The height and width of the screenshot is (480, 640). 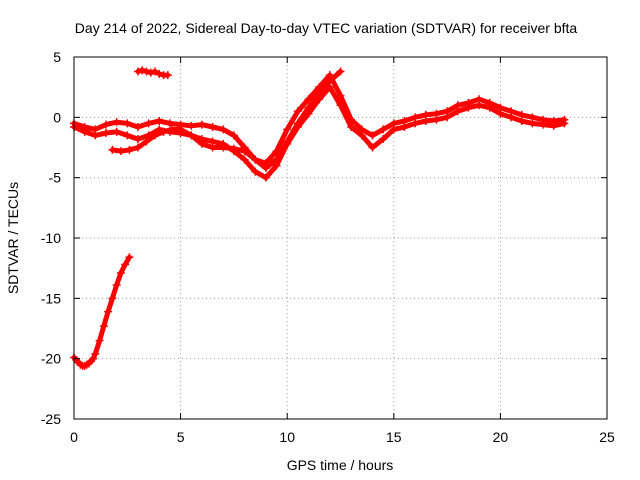 What do you see at coordinates (607, 437) in the screenshot?
I see `x-tick-label: 25` at bounding box center [607, 437].